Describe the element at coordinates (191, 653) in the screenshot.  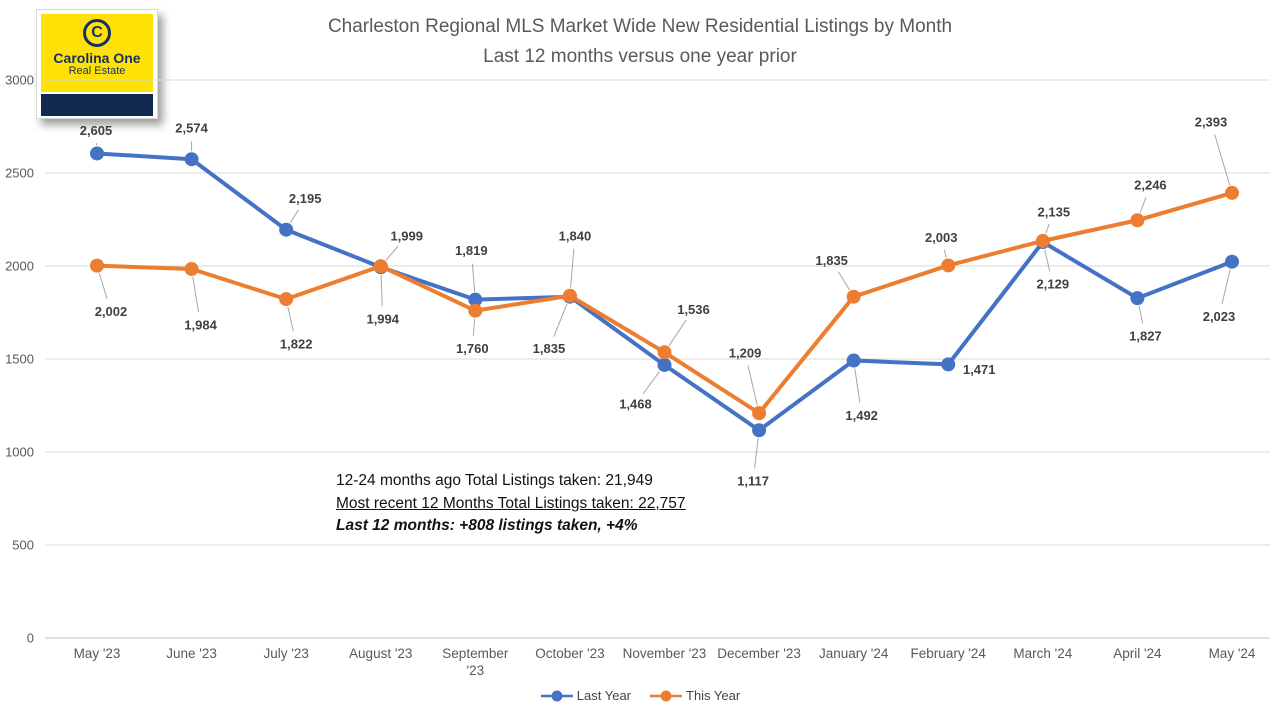
I see `x-tick-label: June '23` at that location.